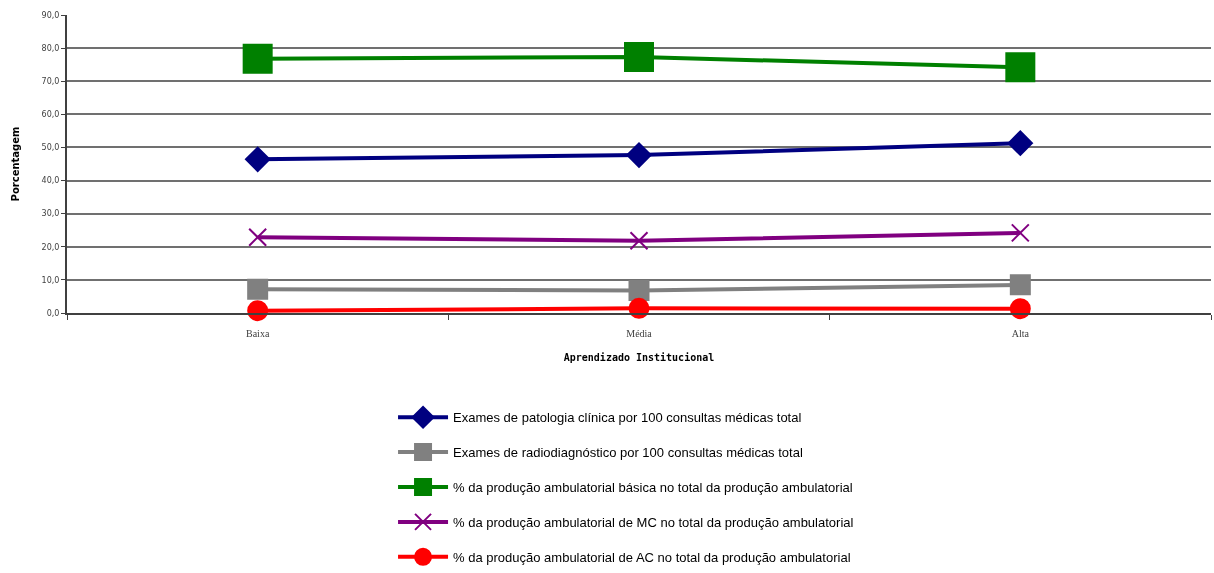  Describe the element at coordinates (627, 418) in the screenshot. I see `legend-label: Exames de patologia clínica por 100 consultas médicas total` at that location.